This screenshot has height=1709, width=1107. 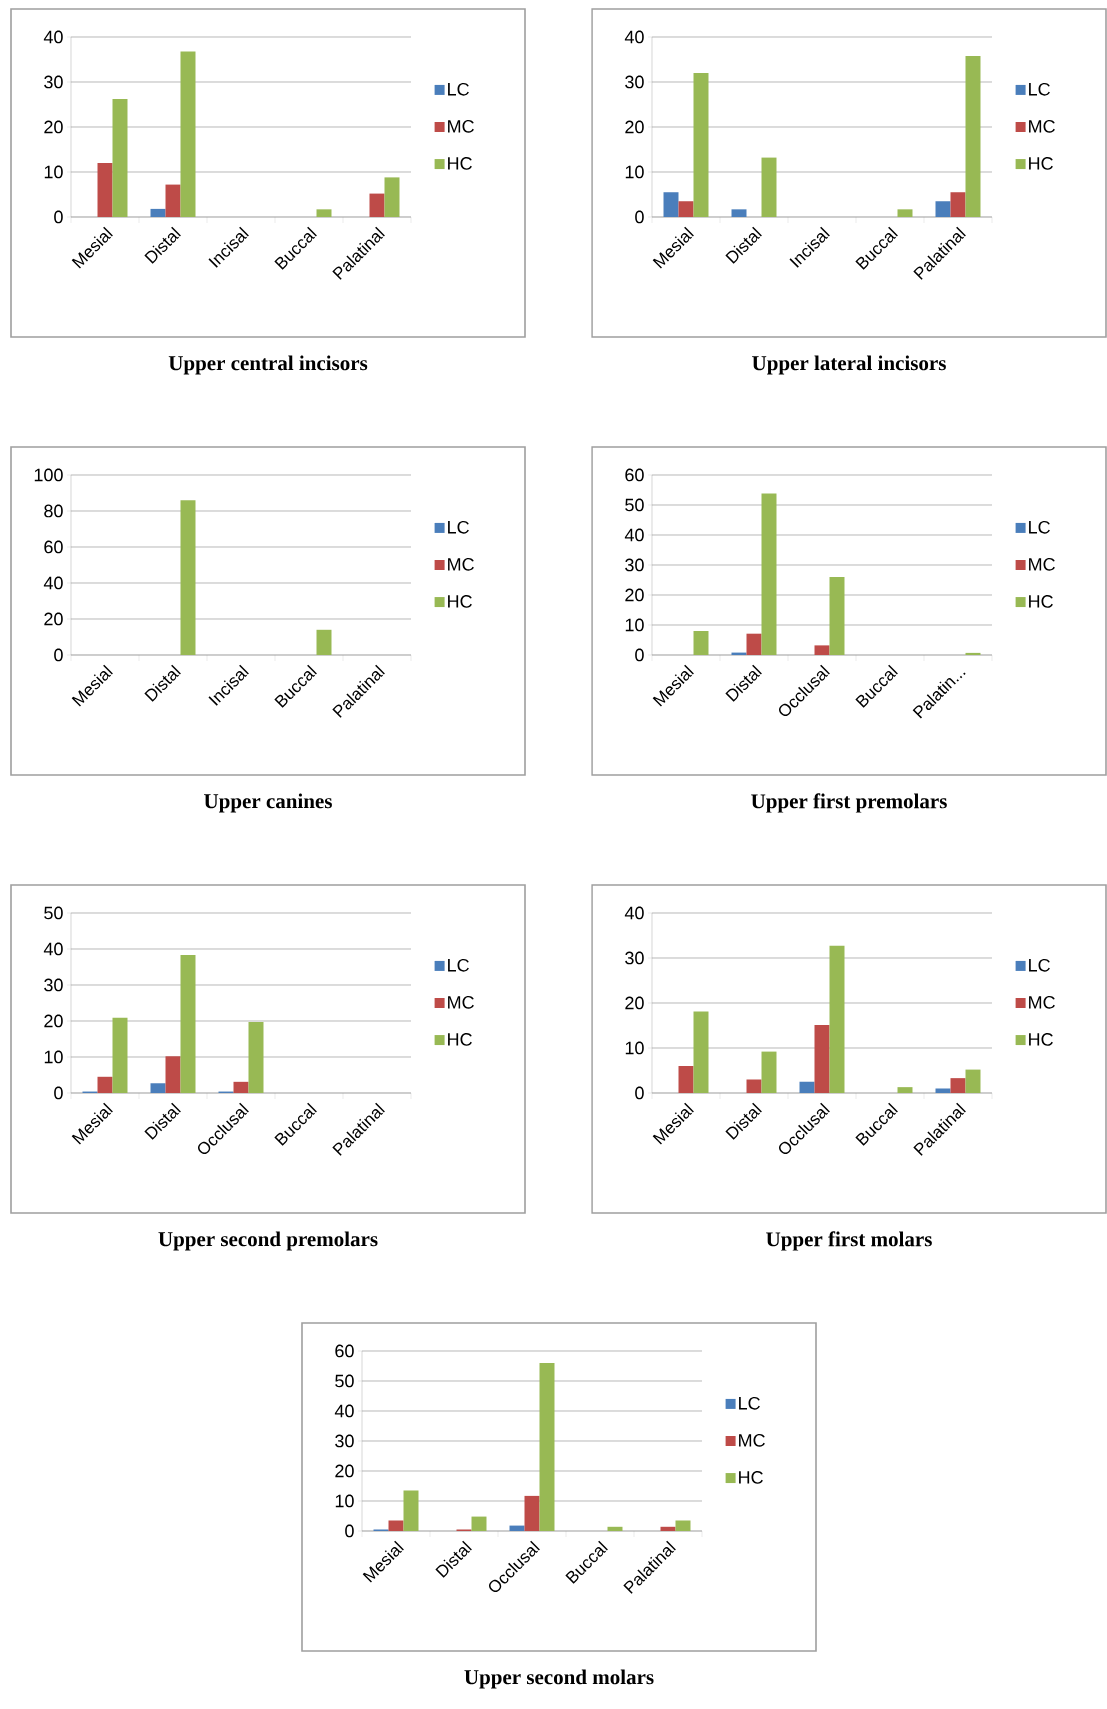 I want to click on text: Upper first premolars, so click(x=849, y=803).